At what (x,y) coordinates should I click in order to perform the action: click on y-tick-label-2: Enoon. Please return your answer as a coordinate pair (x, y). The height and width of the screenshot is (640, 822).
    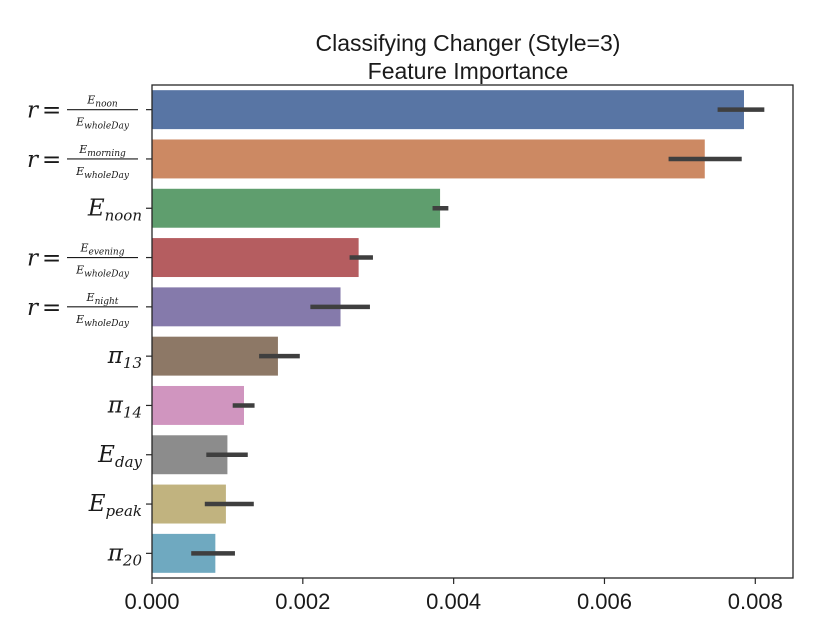
    Looking at the image, I should click on (114, 209).